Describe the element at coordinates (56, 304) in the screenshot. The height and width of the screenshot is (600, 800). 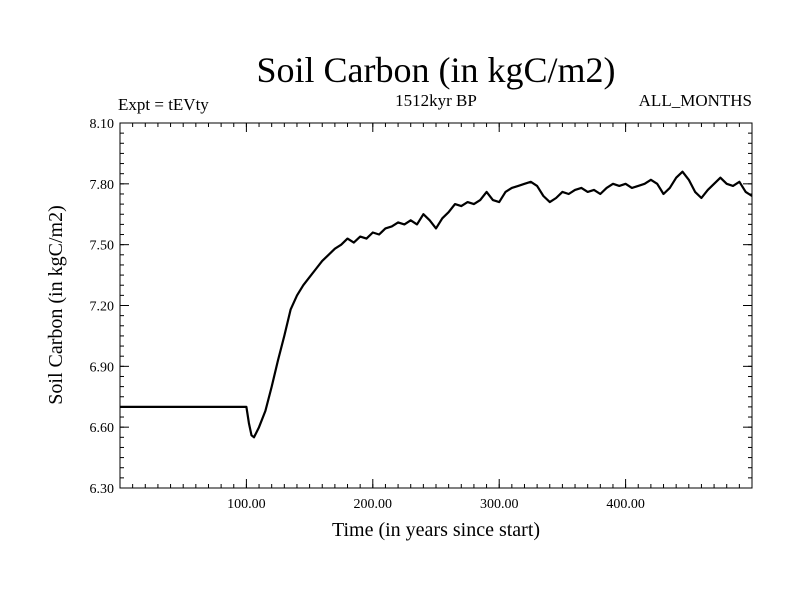
I see `y-axis-label: Soil Carbon (in kgC/m2)` at that location.